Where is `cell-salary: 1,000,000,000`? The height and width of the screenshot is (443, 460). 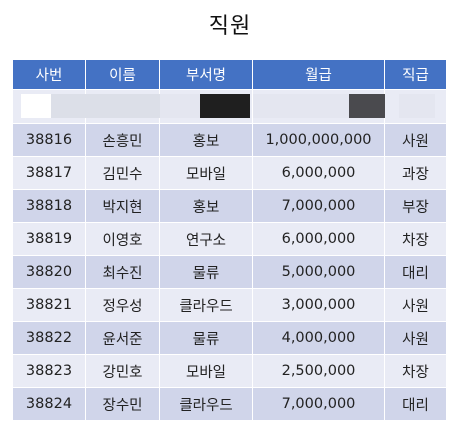
cell-salary: 1,000,000,000 is located at coordinates (318, 140).